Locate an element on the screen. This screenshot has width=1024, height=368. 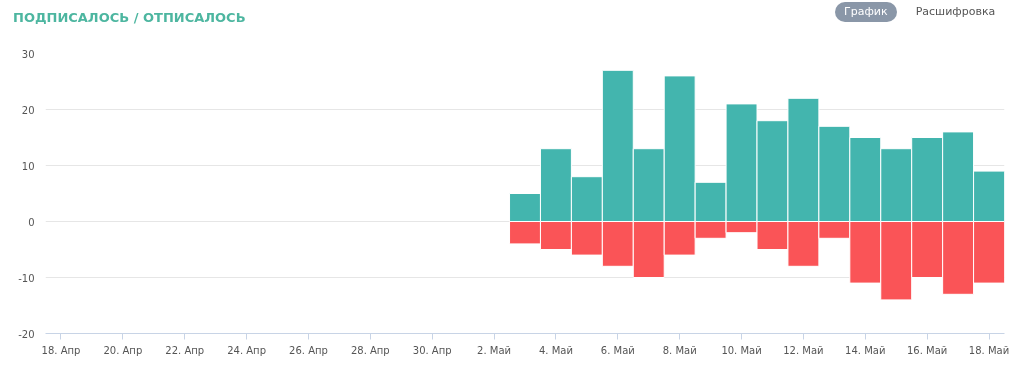
x-tick-label: 30. Апр is located at coordinates (432, 350).